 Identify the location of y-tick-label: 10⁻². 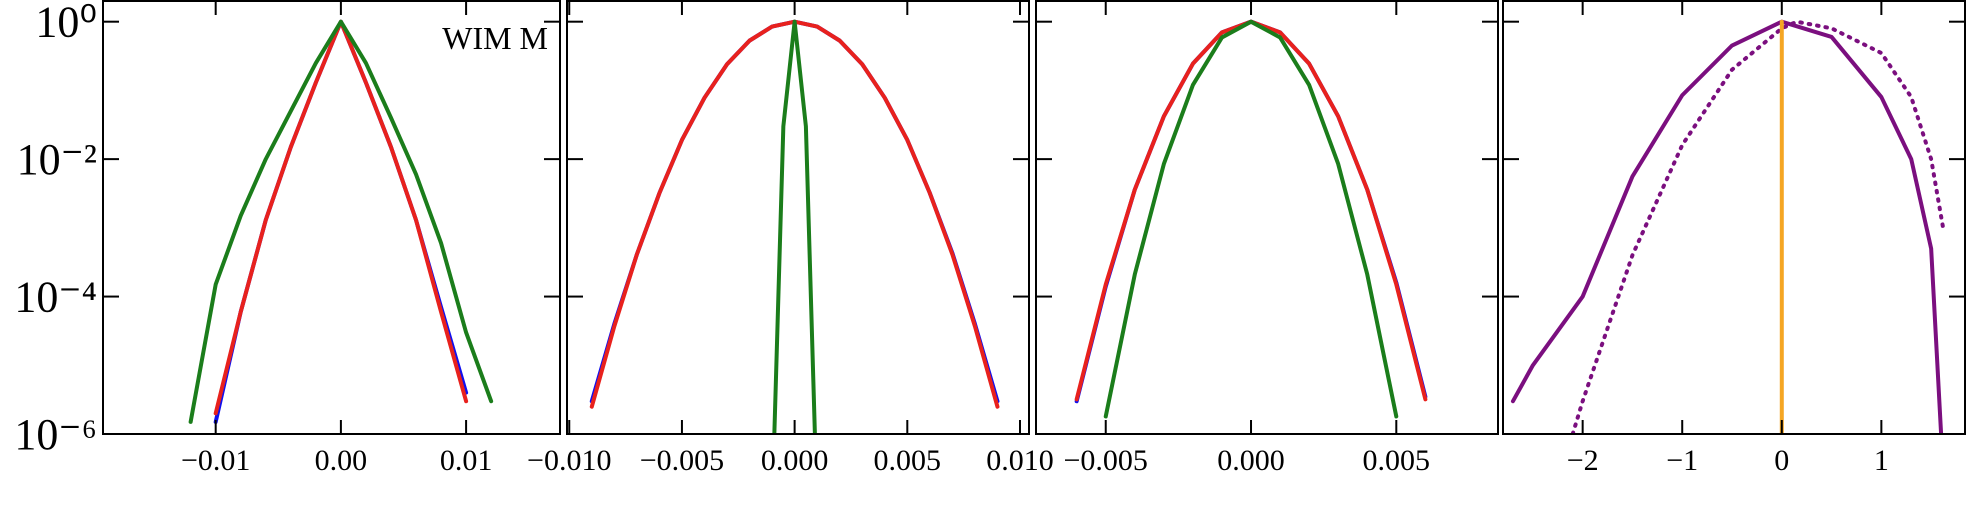
(57, 159).